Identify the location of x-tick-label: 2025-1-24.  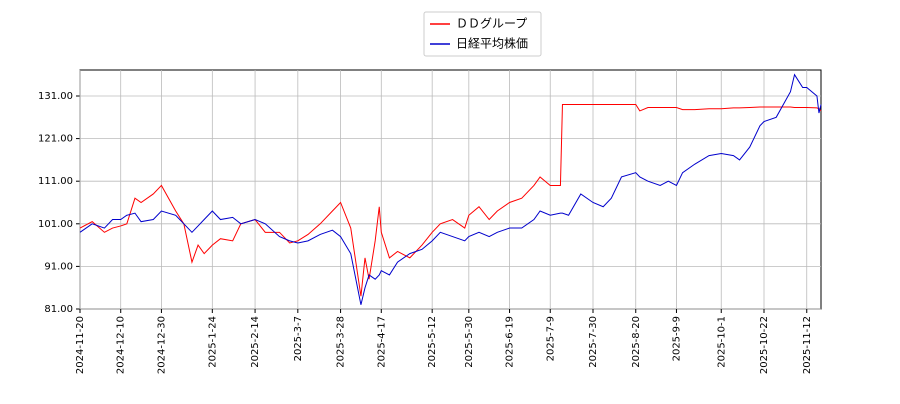
(212, 342).